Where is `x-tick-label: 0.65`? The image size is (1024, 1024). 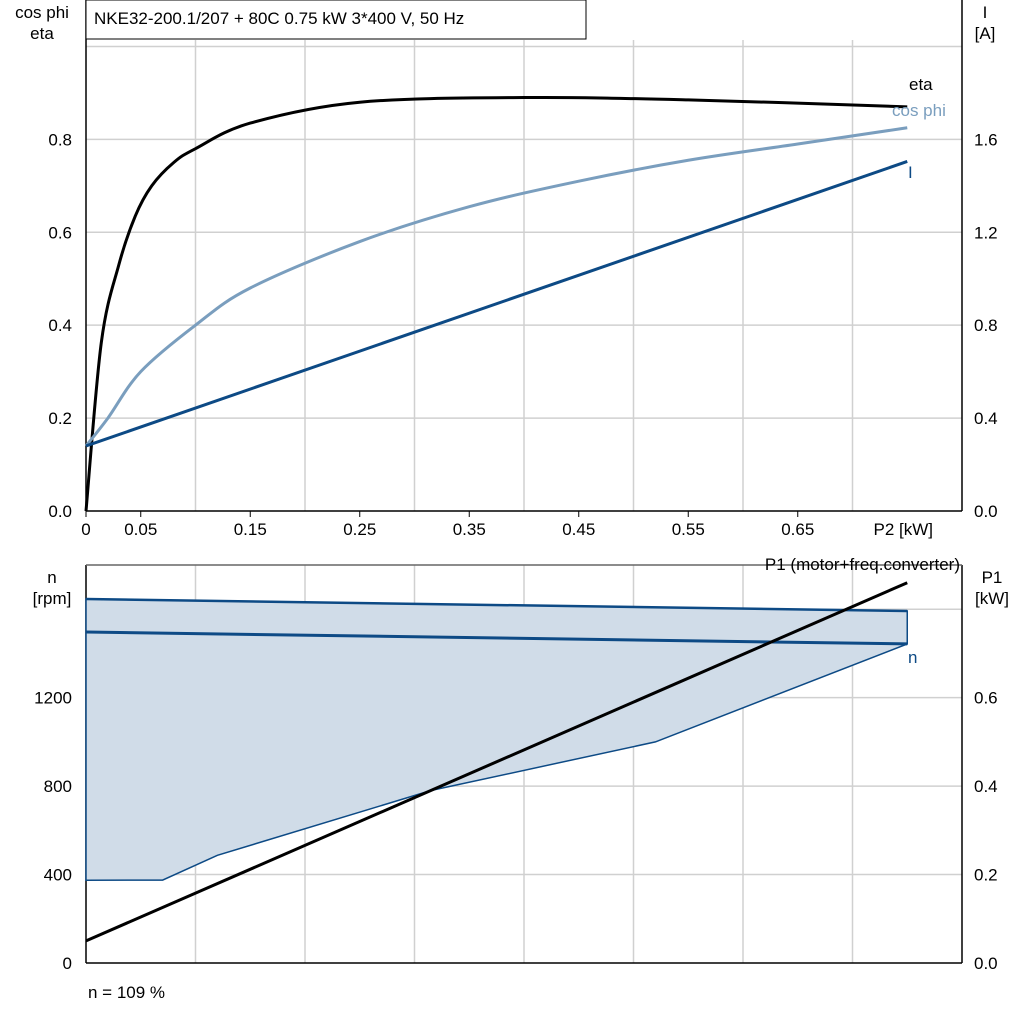
x-tick-label: 0.65 is located at coordinates (797, 529).